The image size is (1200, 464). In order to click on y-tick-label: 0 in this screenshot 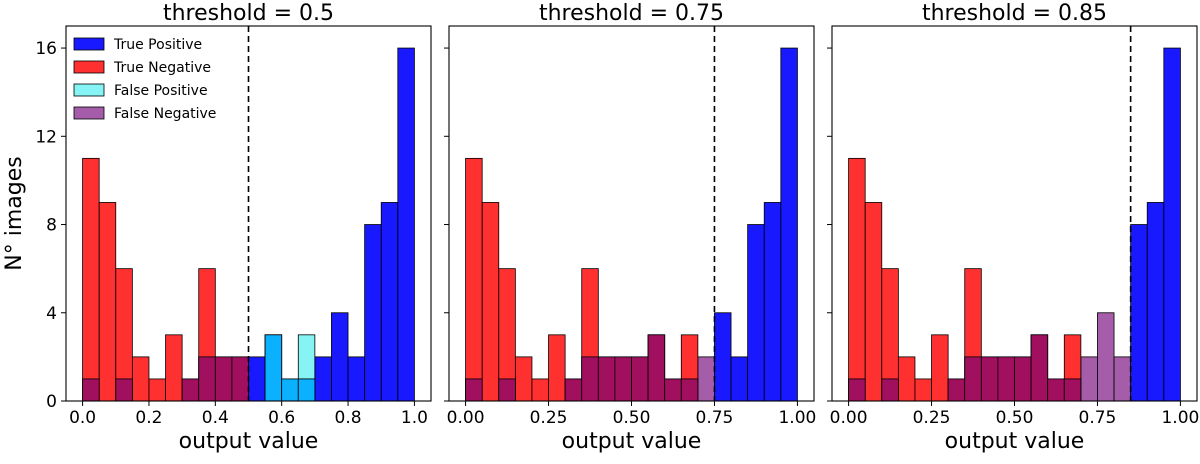, I will do `click(51, 402)`.